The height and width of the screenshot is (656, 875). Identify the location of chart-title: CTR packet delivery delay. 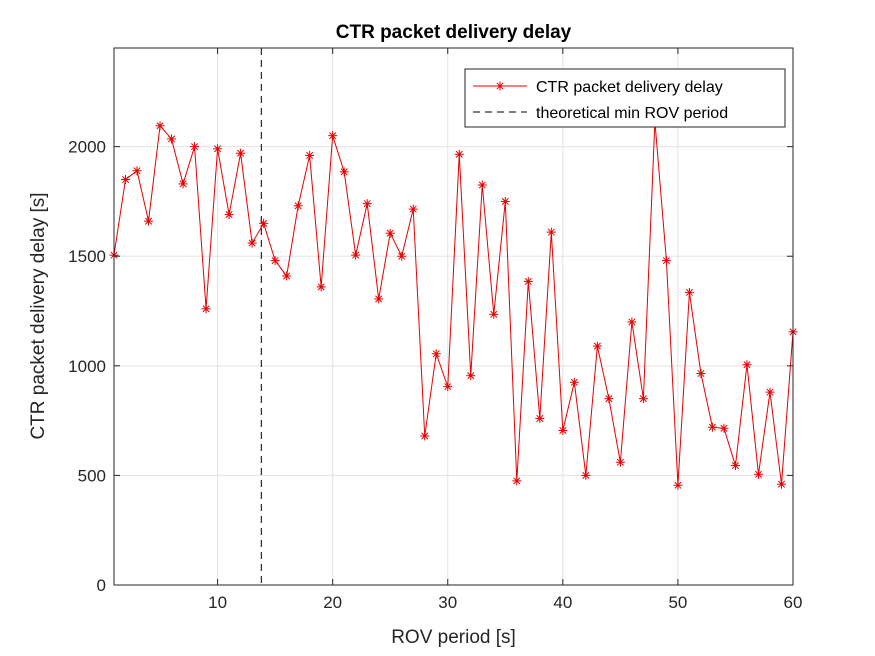
(454, 32).